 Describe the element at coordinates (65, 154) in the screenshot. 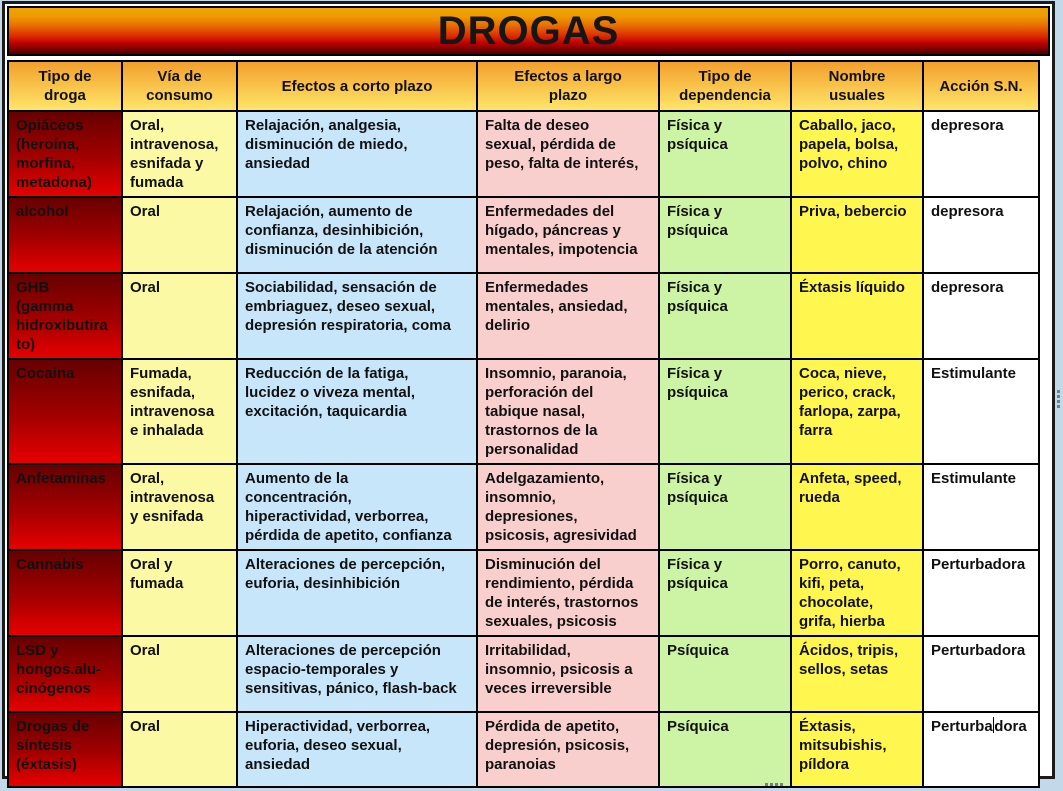

I see `cell-name: Opiáceos (heroína, morfina, metadona)` at that location.